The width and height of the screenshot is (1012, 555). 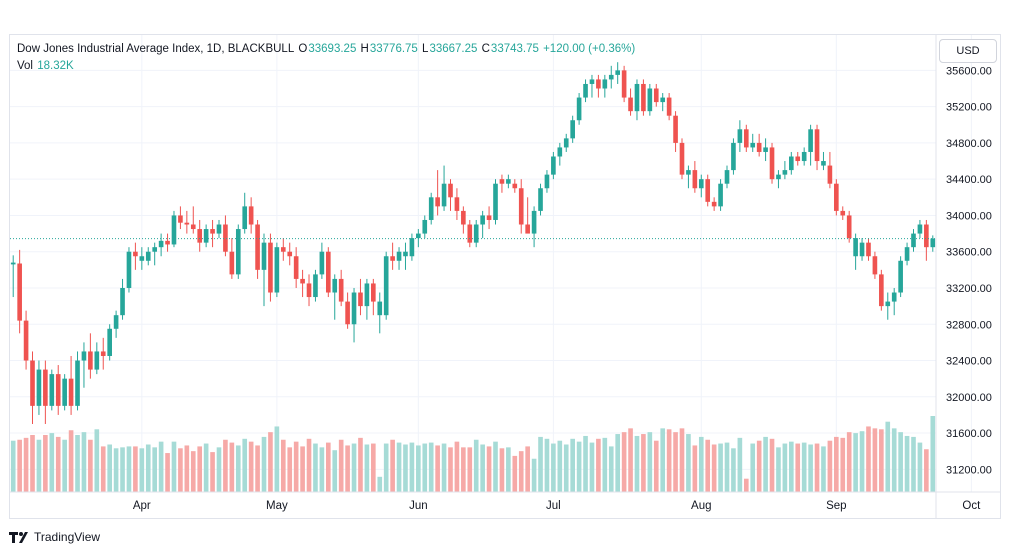 I want to click on time-tick-label: Sep, so click(x=836, y=506).